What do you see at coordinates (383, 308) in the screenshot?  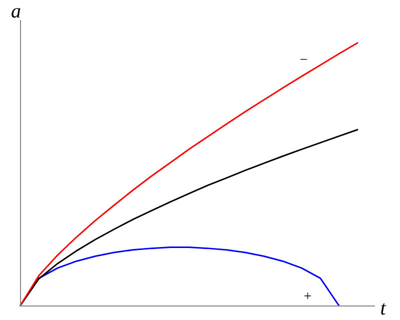 I see `x-axis-title: t` at bounding box center [383, 308].